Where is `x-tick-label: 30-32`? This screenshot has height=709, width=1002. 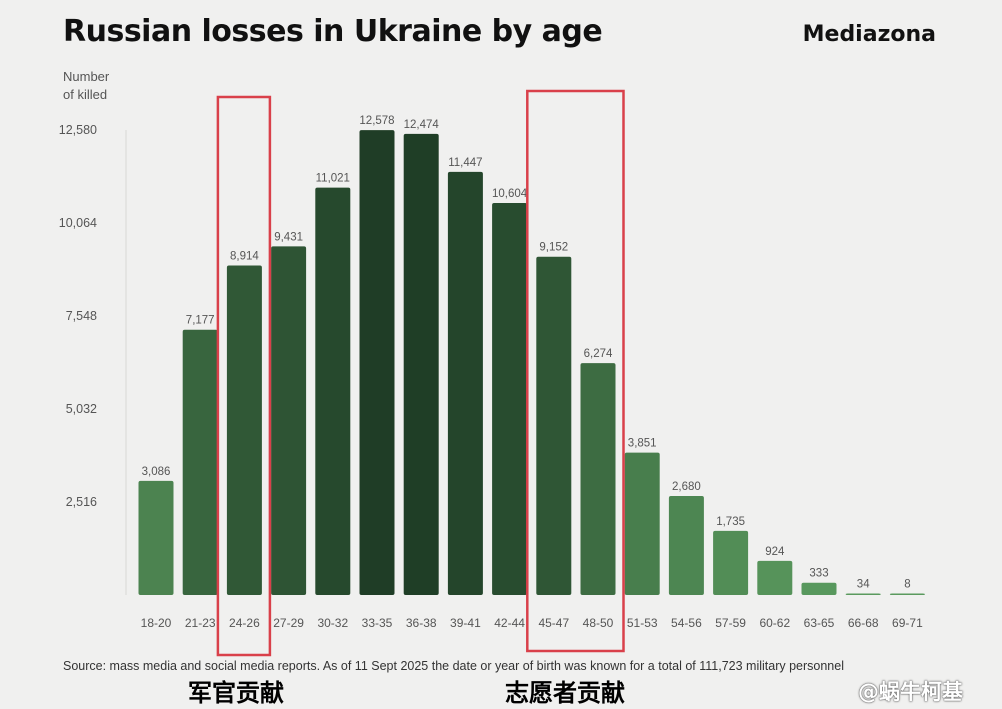 x-tick-label: 30-32 is located at coordinates (332, 623).